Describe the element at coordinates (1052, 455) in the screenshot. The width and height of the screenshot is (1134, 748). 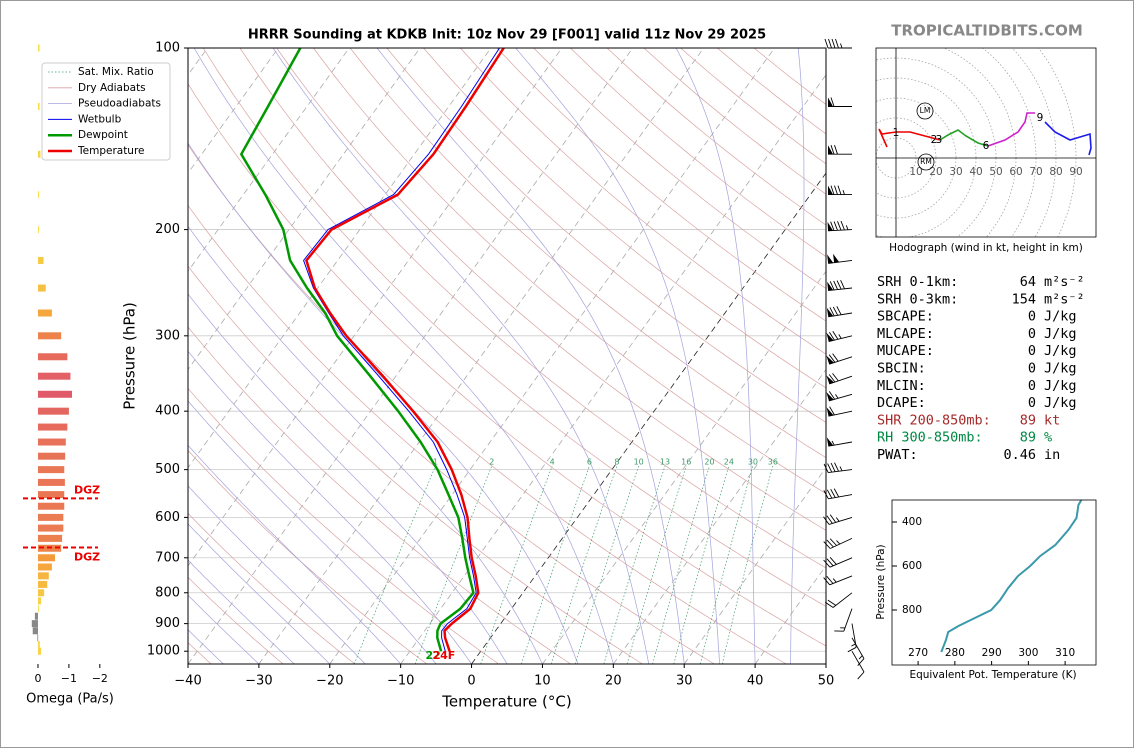
I see `stat-unit: in` at that location.